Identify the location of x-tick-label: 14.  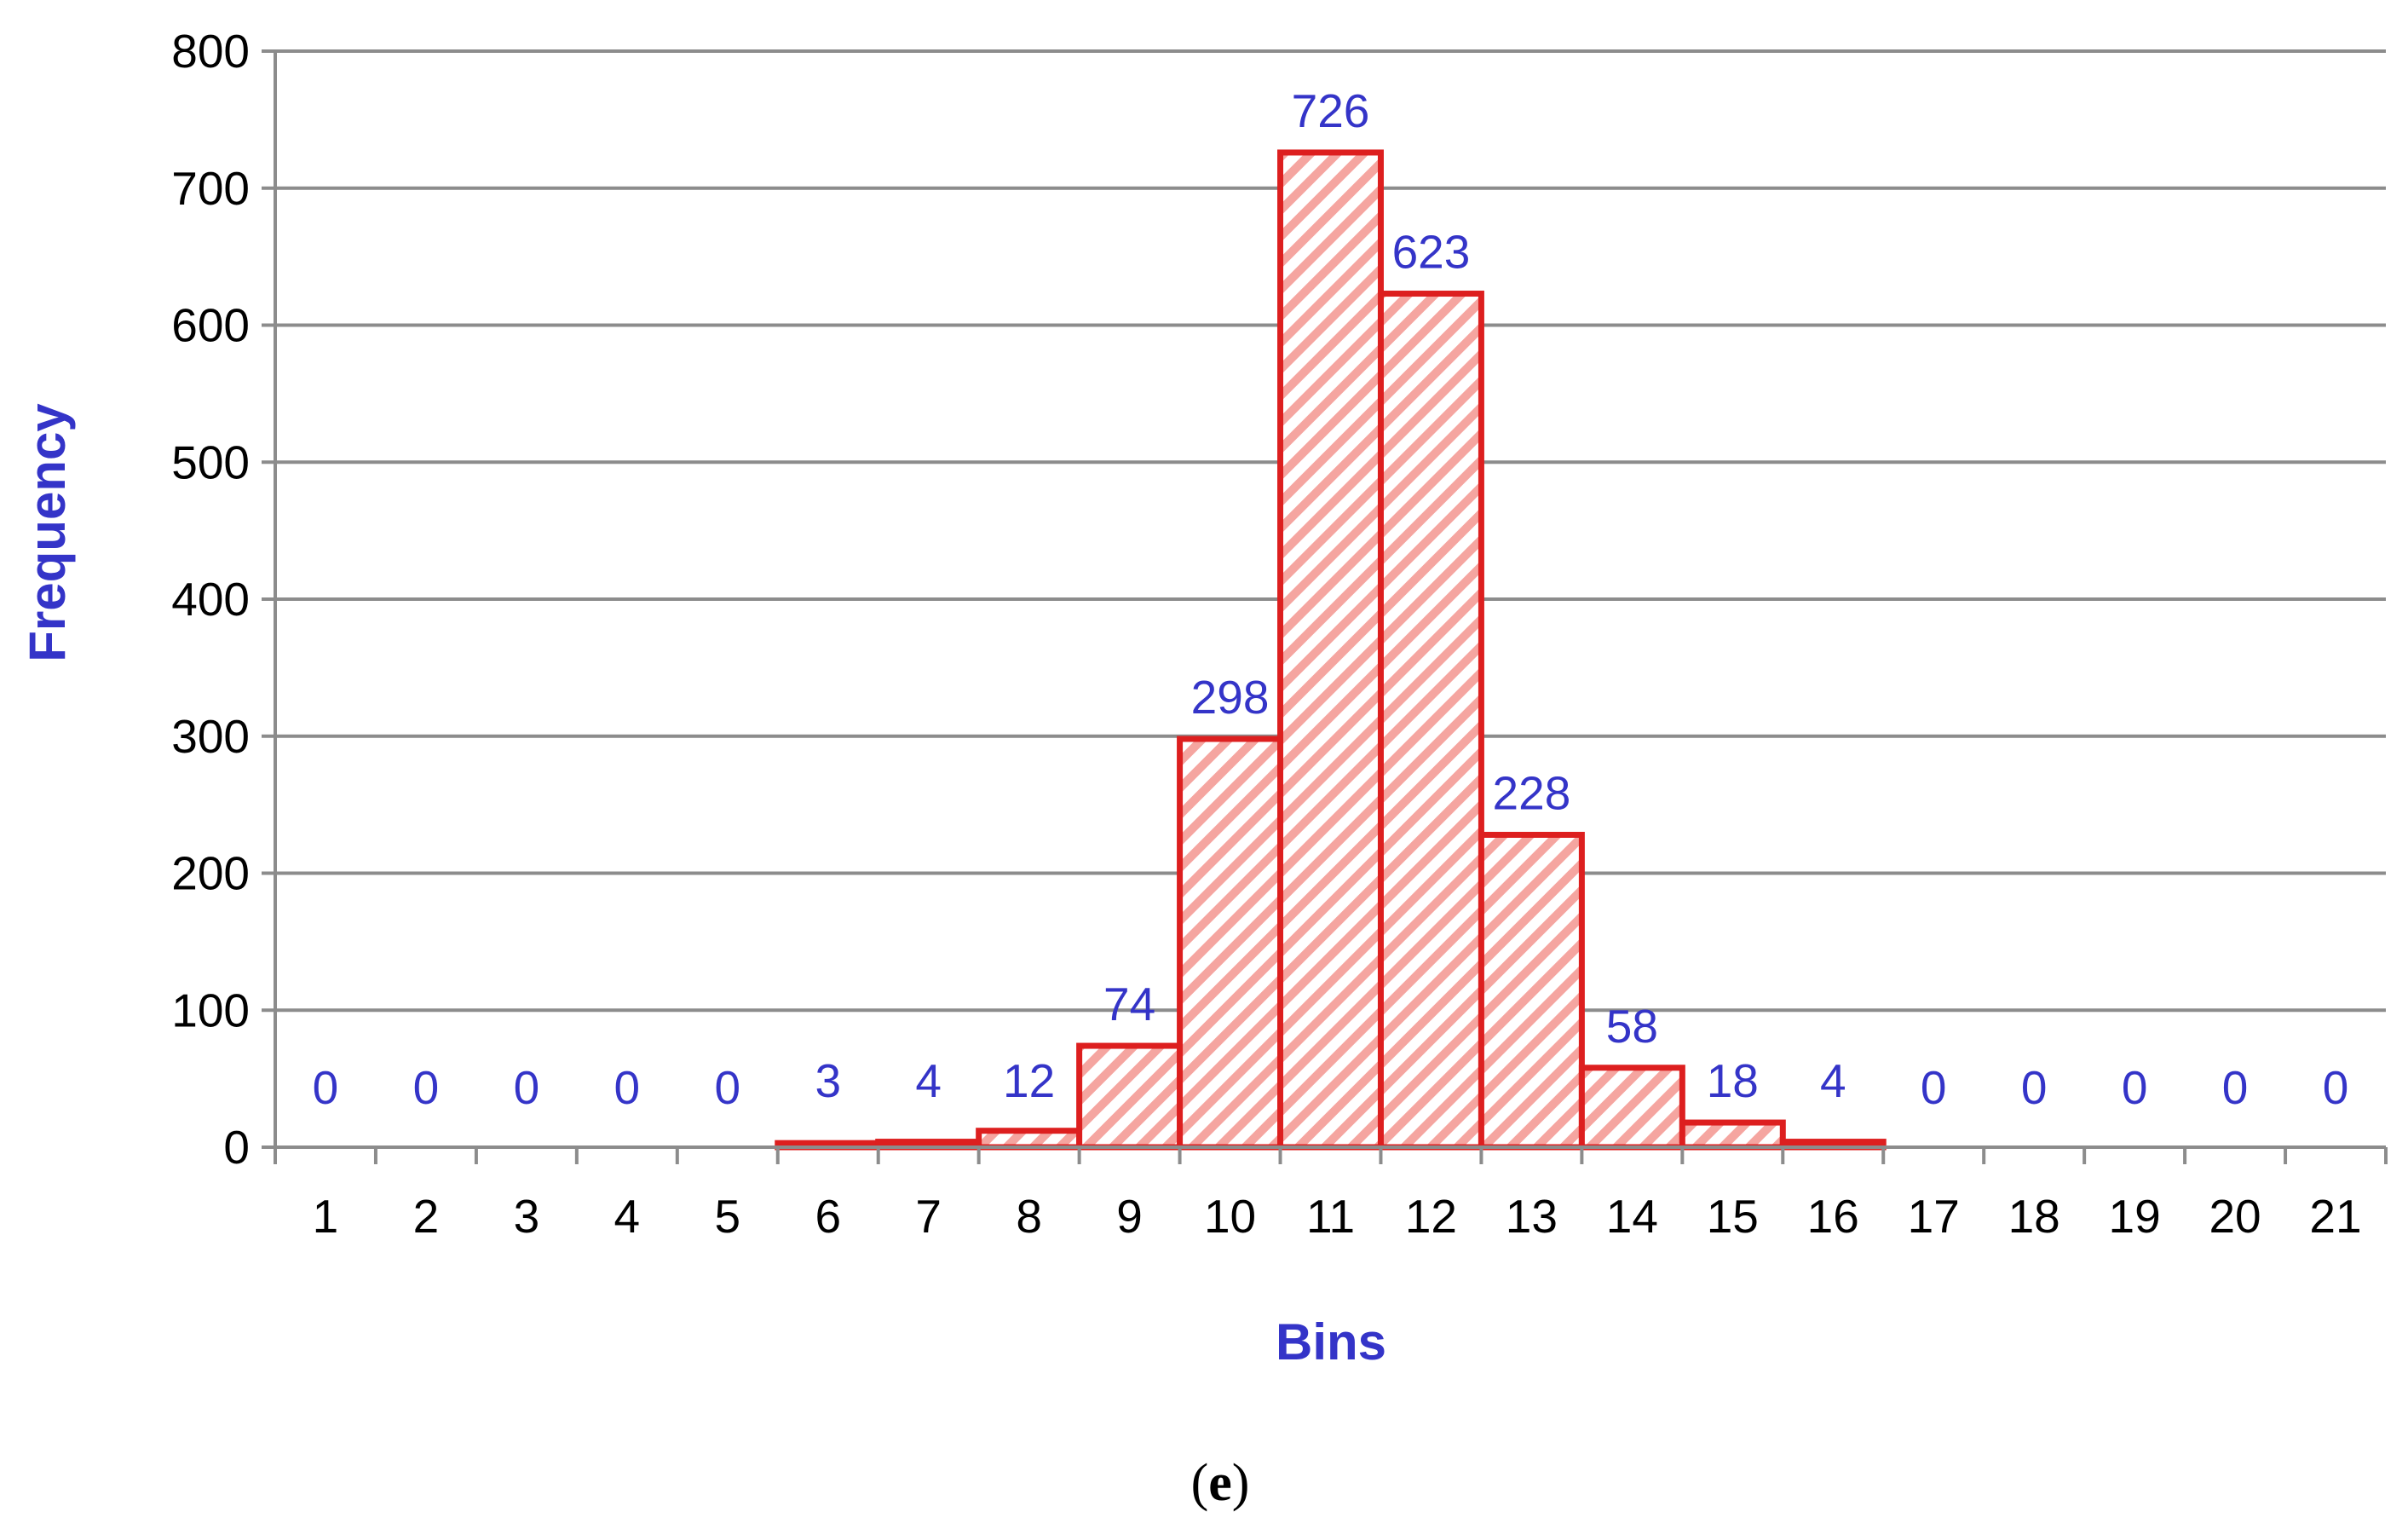
(1632, 1216).